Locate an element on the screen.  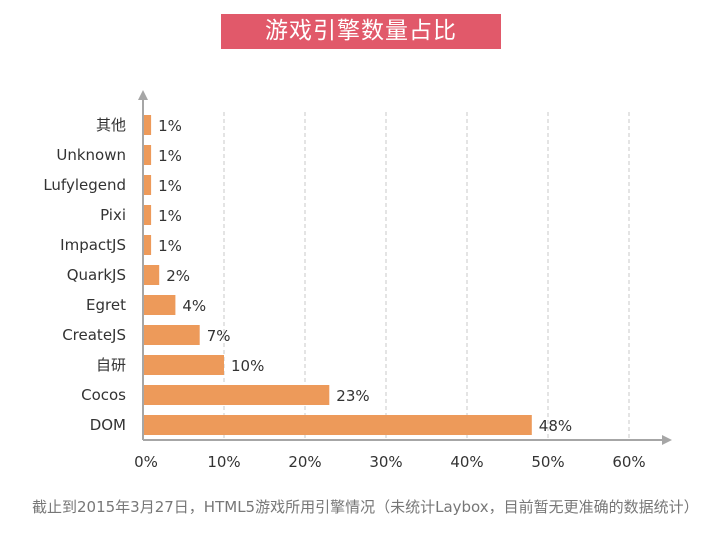
category-label: 自研 is located at coordinates (111, 365).